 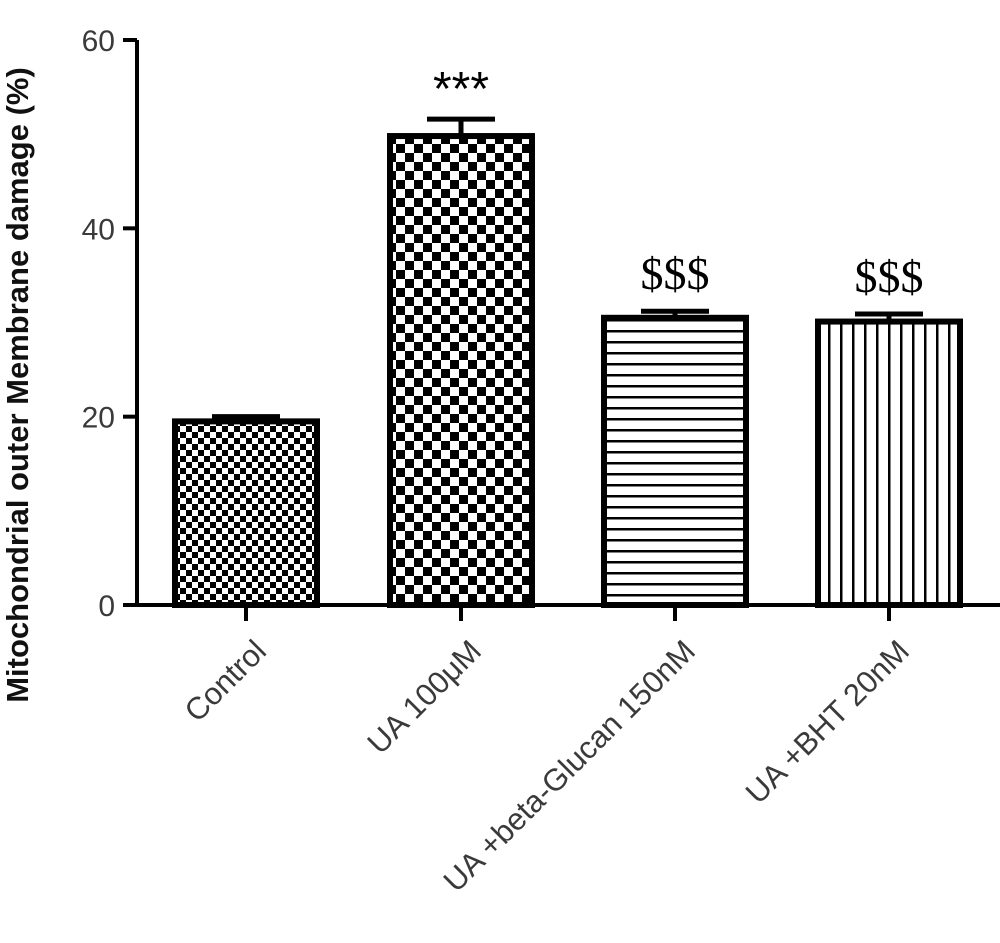 What do you see at coordinates (98, 229) in the screenshot?
I see `y-tick-label: 40` at bounding box center [98, 229].